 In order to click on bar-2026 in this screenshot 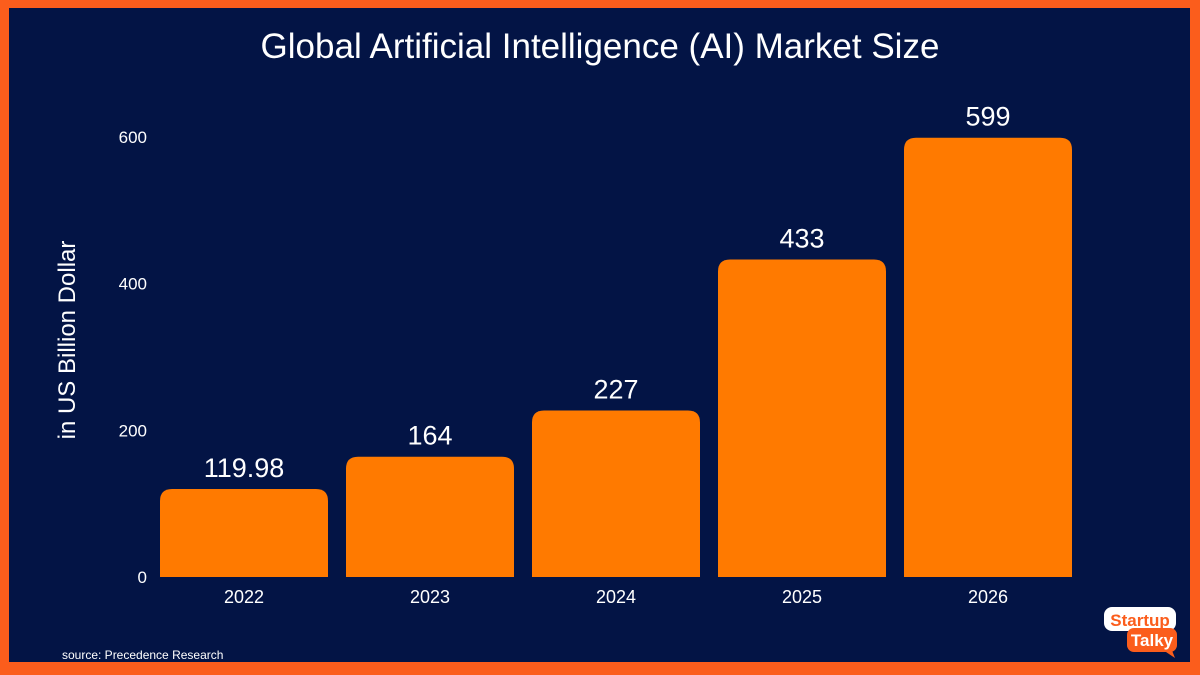, I will do `click(988, 357)`.